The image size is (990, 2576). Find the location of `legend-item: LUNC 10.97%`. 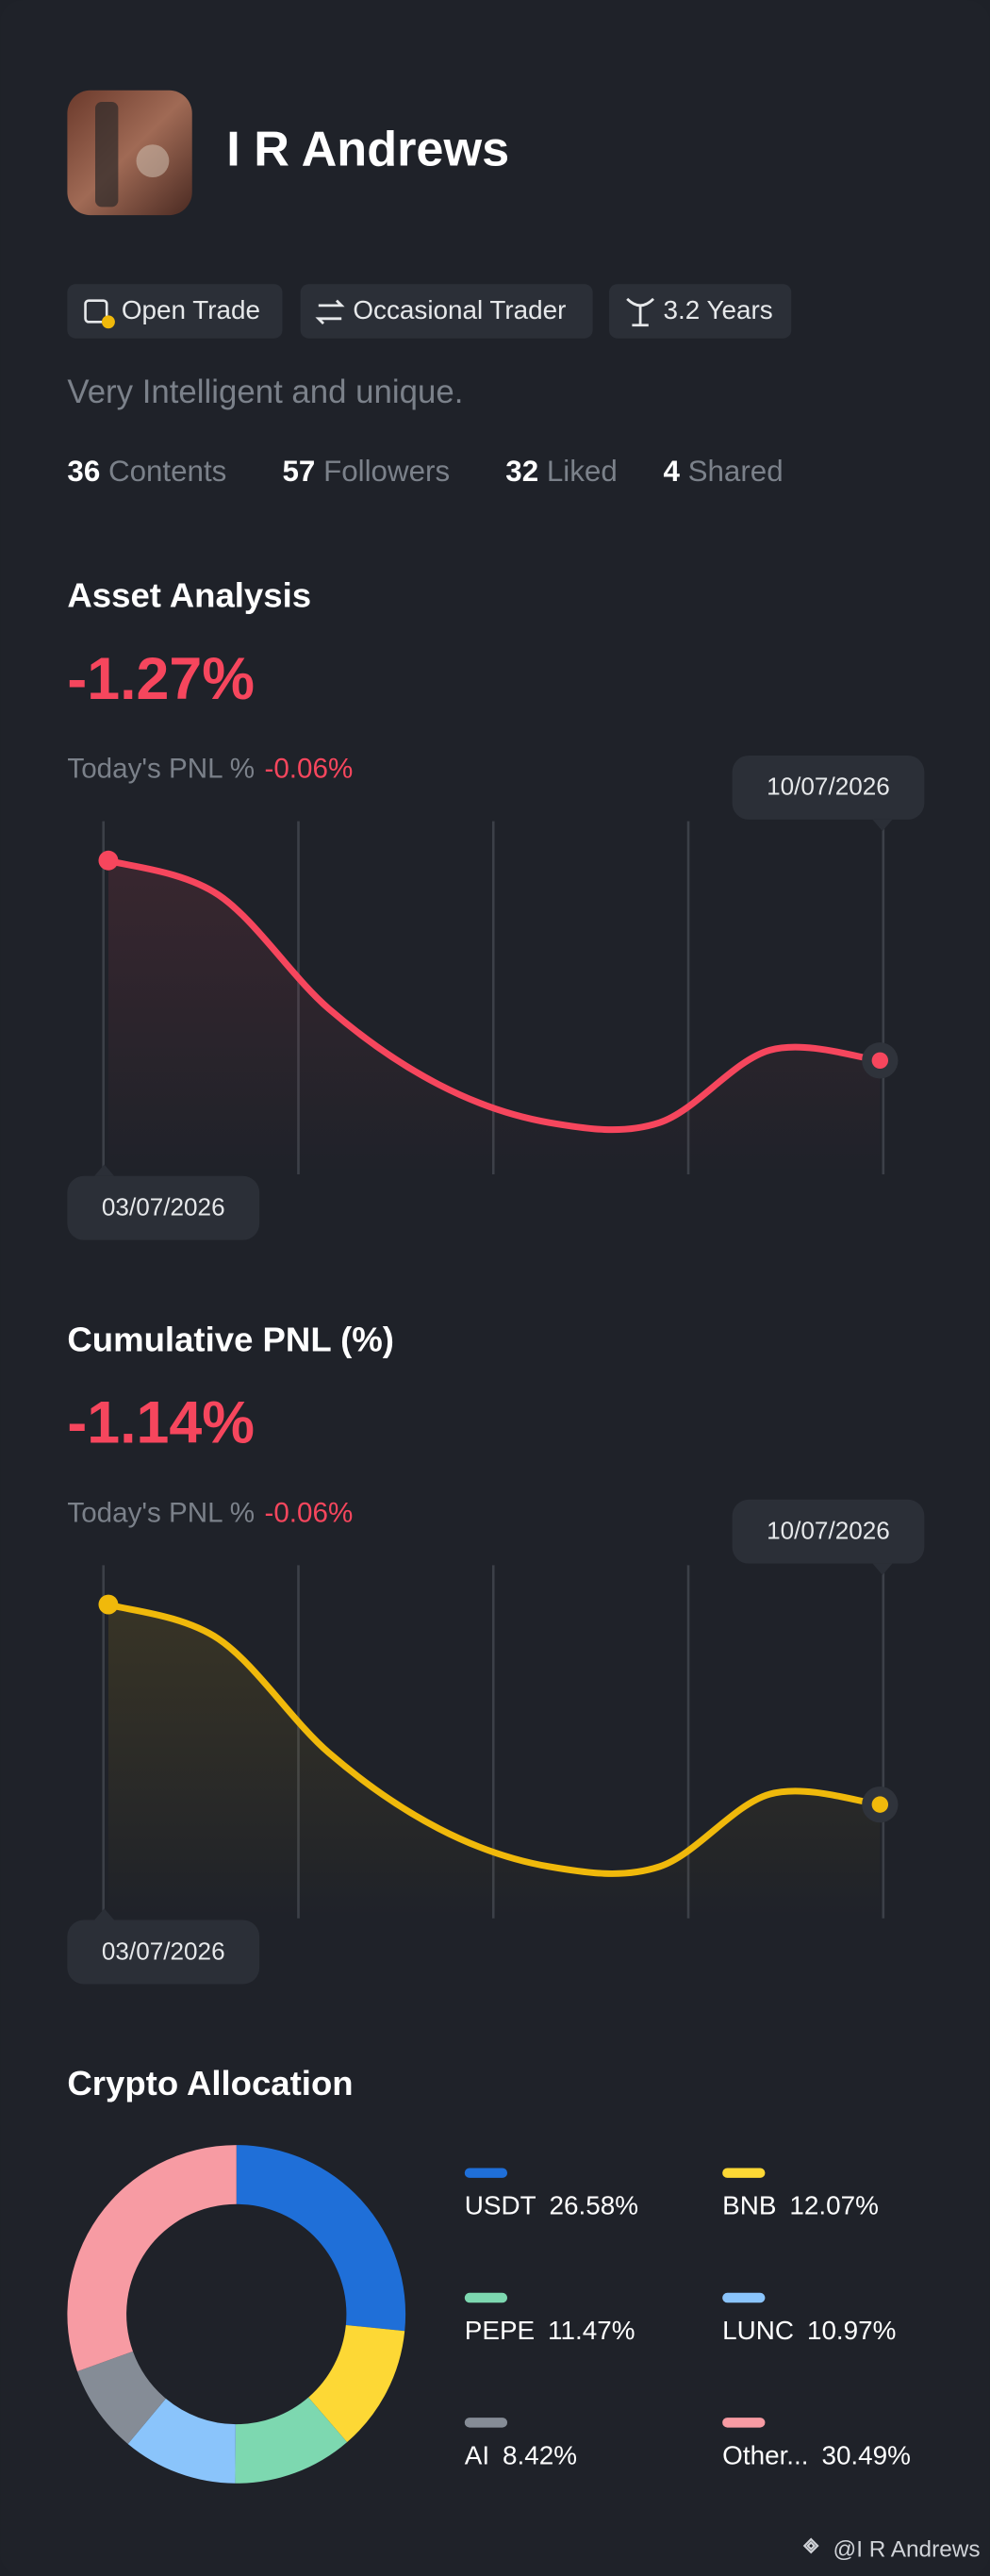

legend-item: LUNC 10.97% is located at coordinates (809, 2319).